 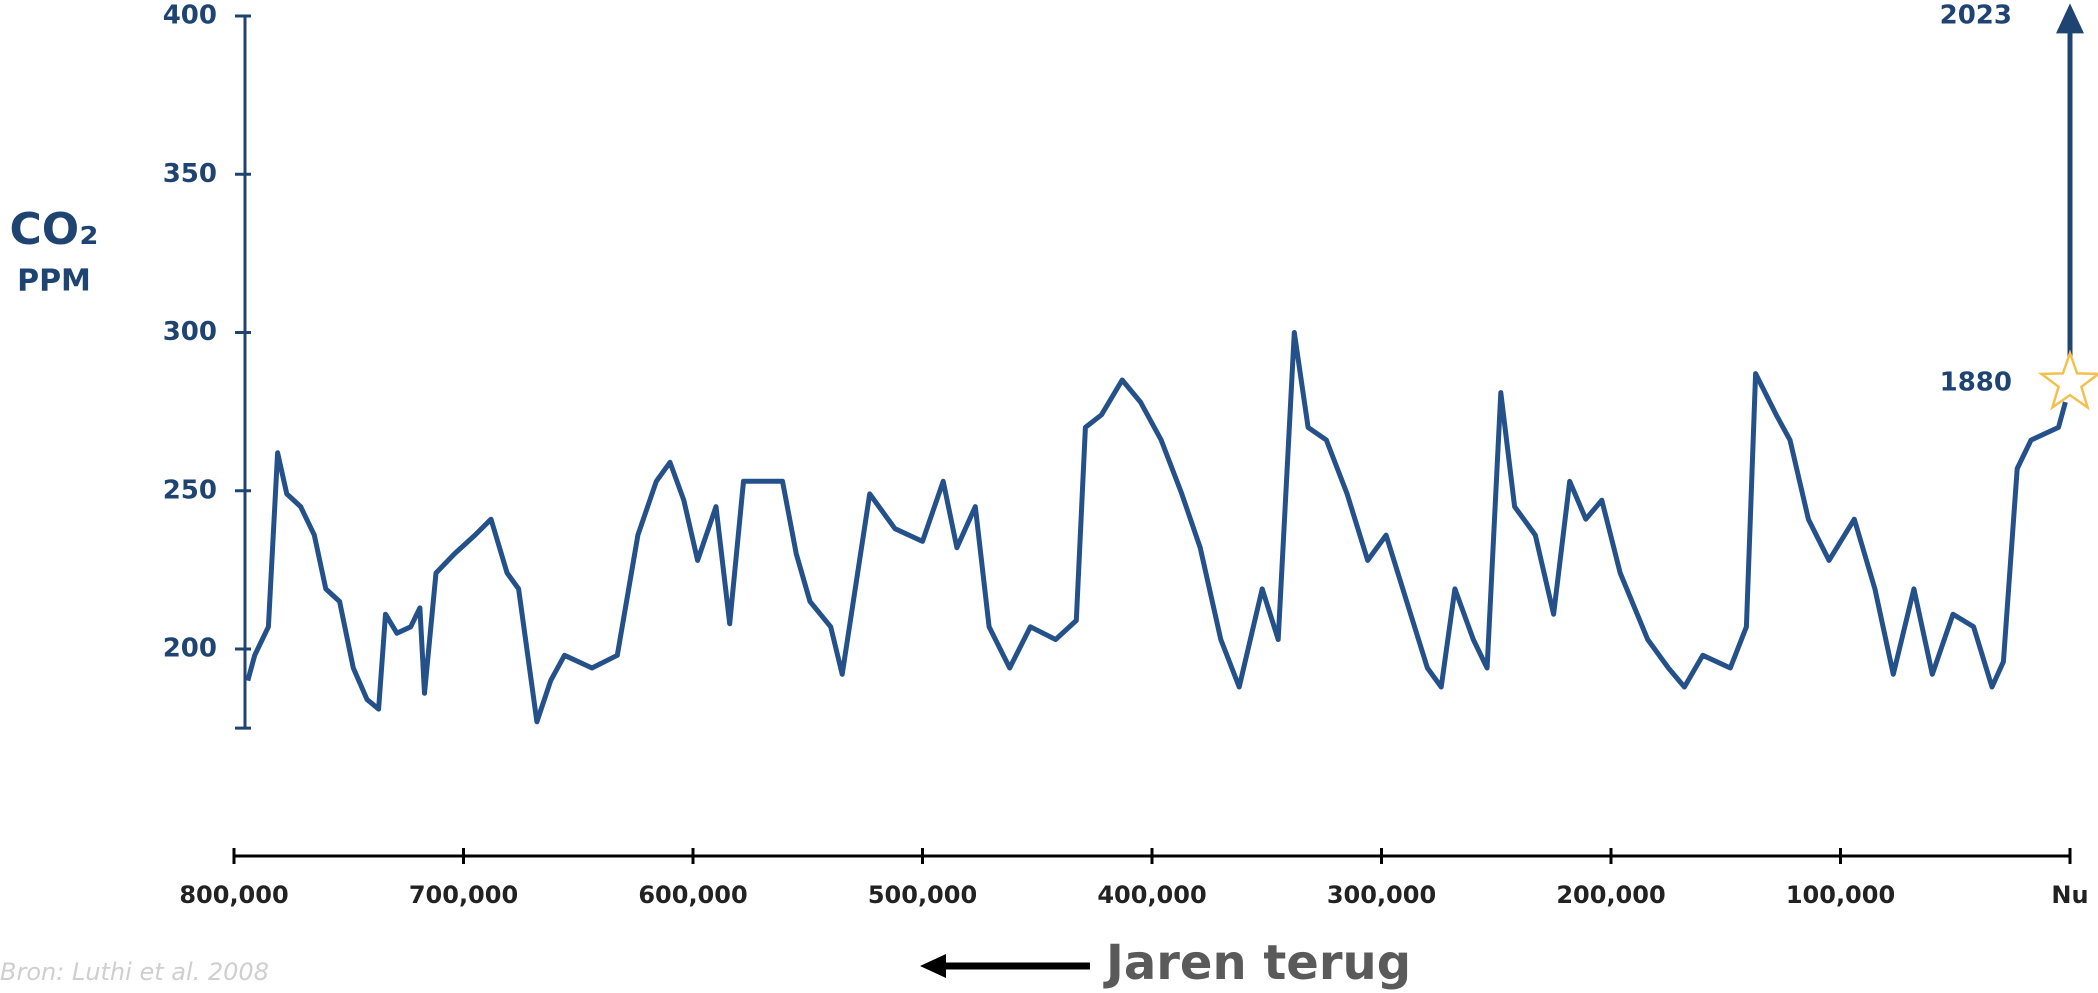 What do you see at coordinates (190, 174) in the screenshot?
I see `y-tick-label: 350` at bounding box center [190, 174].